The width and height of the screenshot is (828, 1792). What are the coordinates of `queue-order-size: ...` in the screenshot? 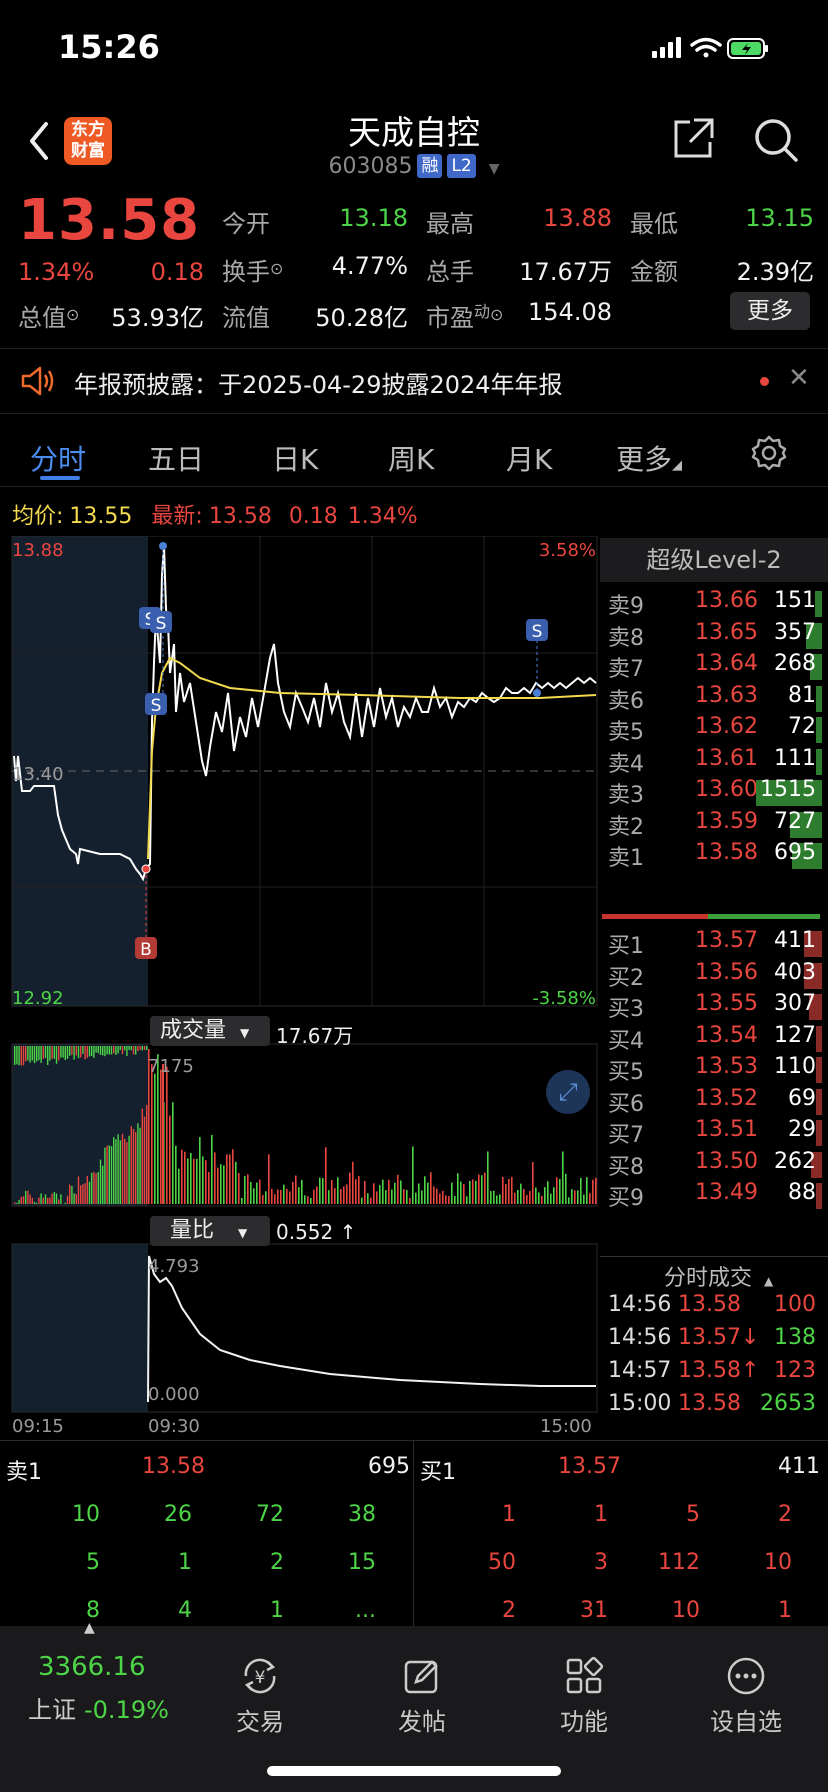 It's located at (365, 1610).